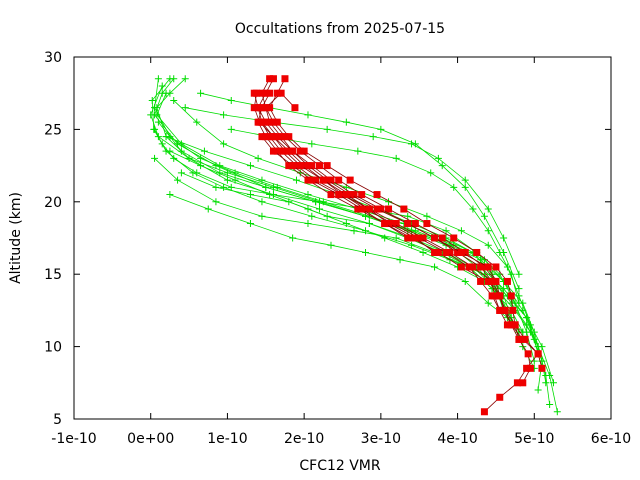  Describe the element at coordinates (611, 439) in the screenshot. I see `x-tick-label: 6e-10` at that location.